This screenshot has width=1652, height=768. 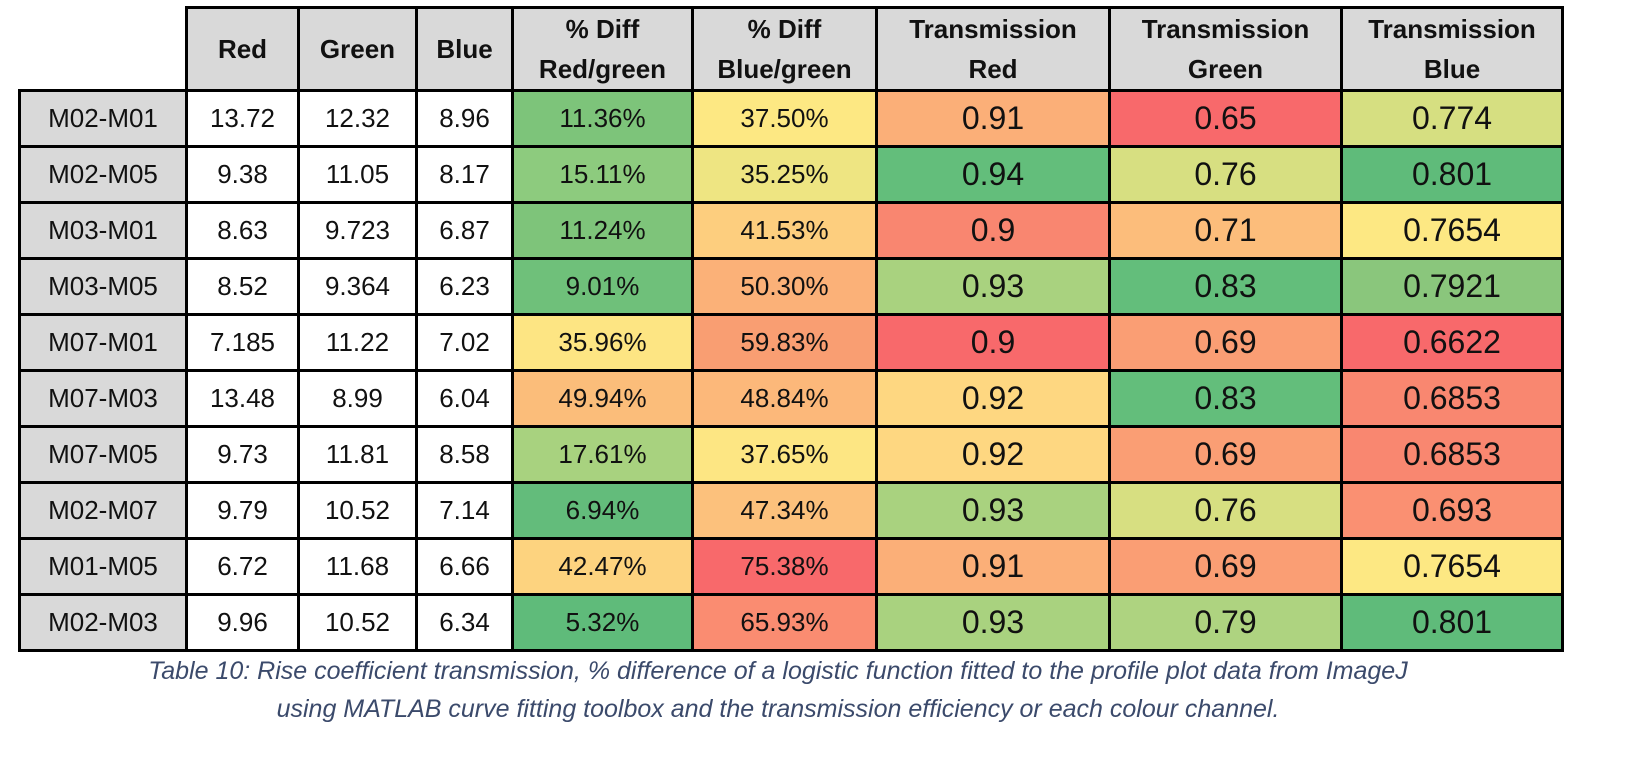 I want to click on header-red: Red, so click(x=242, y=49).